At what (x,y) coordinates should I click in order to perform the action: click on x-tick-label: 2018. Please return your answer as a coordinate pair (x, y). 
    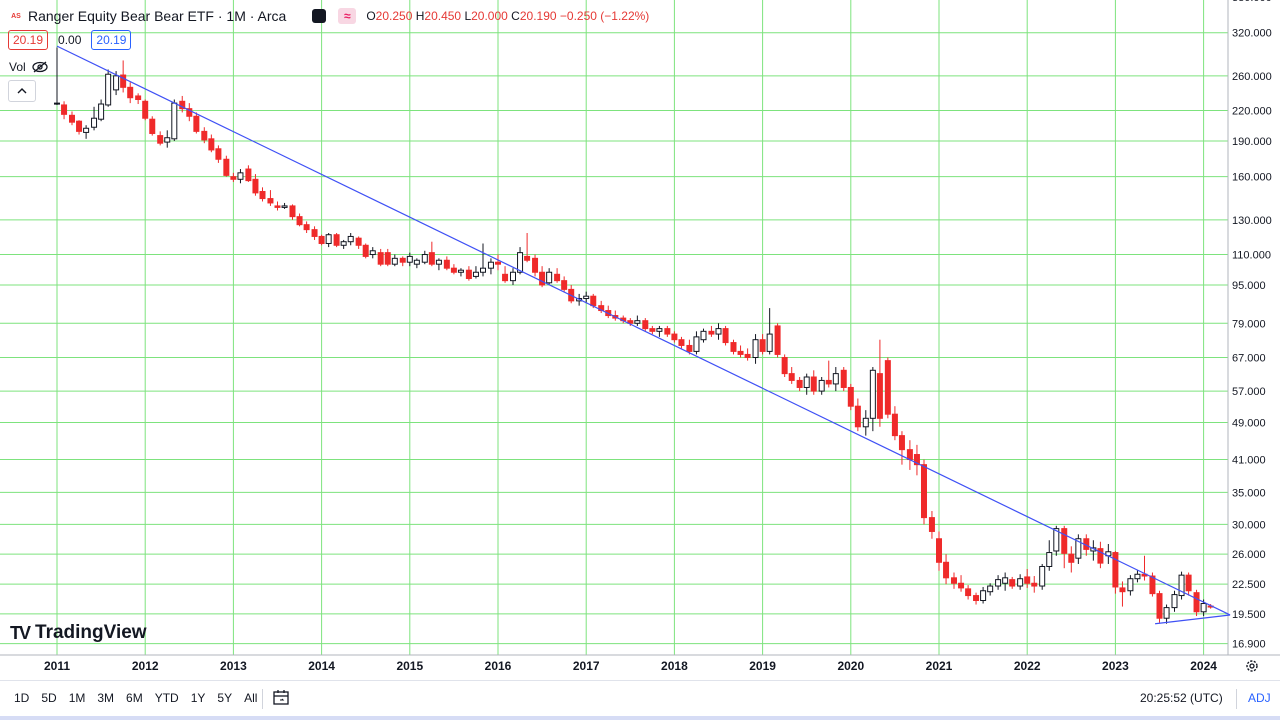
    Looking at the image, I should click on (674, 666).